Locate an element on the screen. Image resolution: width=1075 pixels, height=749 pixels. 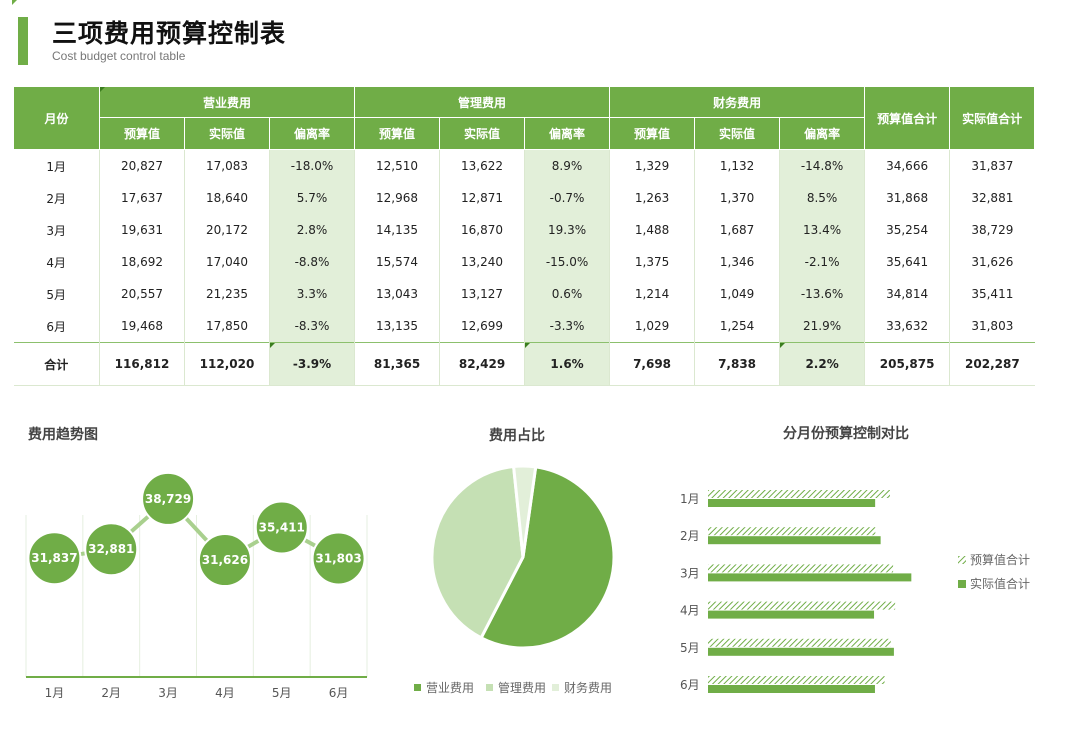
value-cell: 13,240 is located at coordinates (482, 262).